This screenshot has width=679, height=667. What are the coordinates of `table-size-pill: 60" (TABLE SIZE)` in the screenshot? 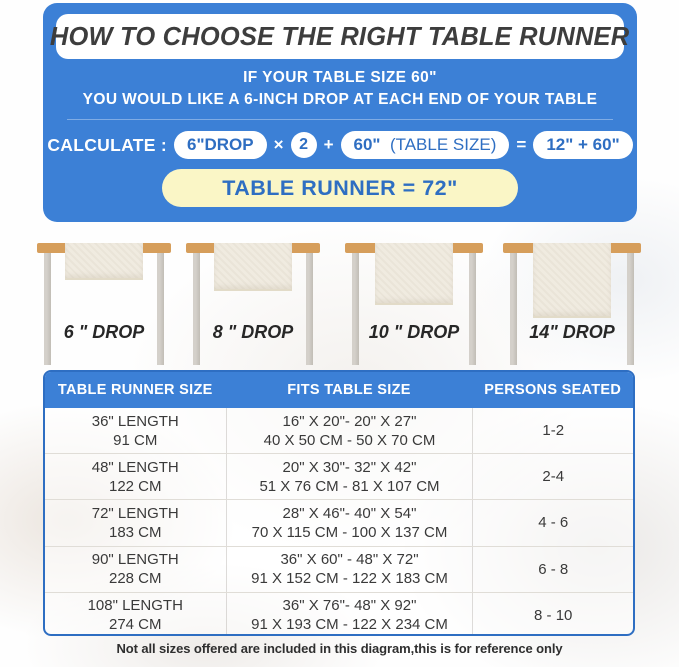 It's located at (425, 145).